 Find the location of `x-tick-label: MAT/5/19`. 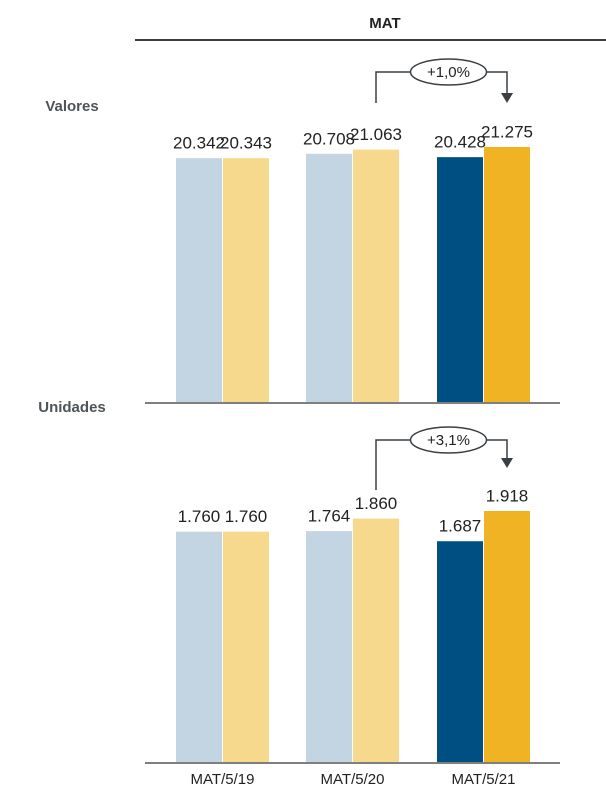

x-tick-label: MAT/5/19 is located at coordinates (223, 779).